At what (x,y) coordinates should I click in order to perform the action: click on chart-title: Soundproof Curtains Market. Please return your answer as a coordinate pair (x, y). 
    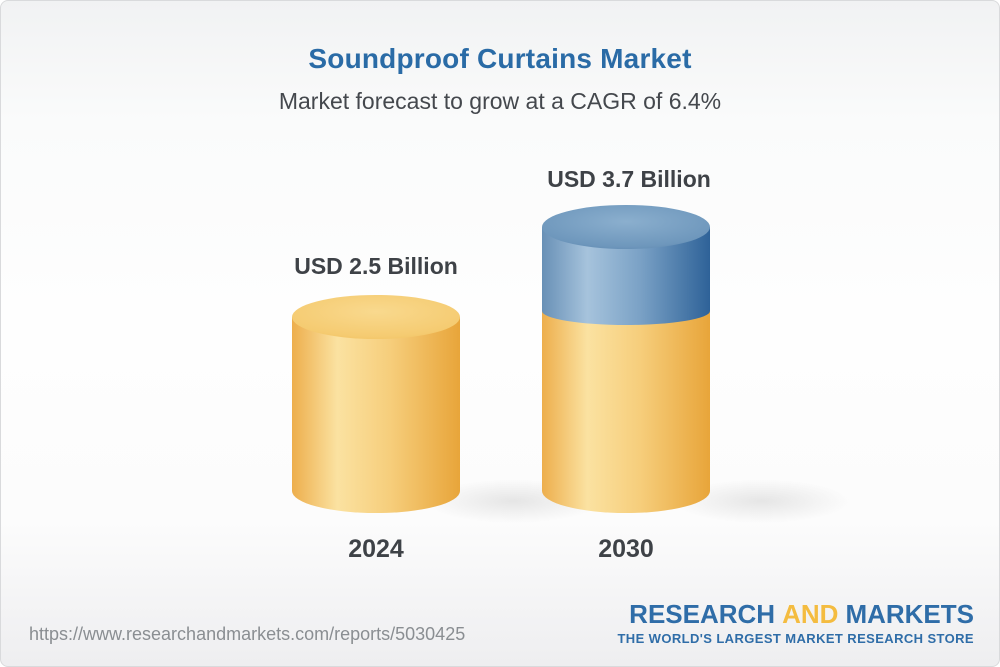
    Looking at the image, I should click on (500, 58).